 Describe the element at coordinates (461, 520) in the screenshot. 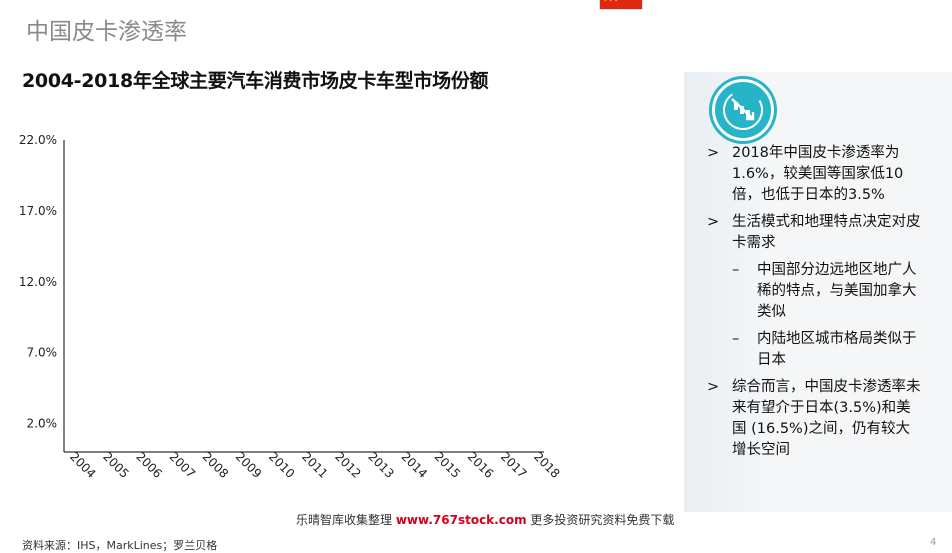

I see `watermark-url: www.767stock.com` at that location.